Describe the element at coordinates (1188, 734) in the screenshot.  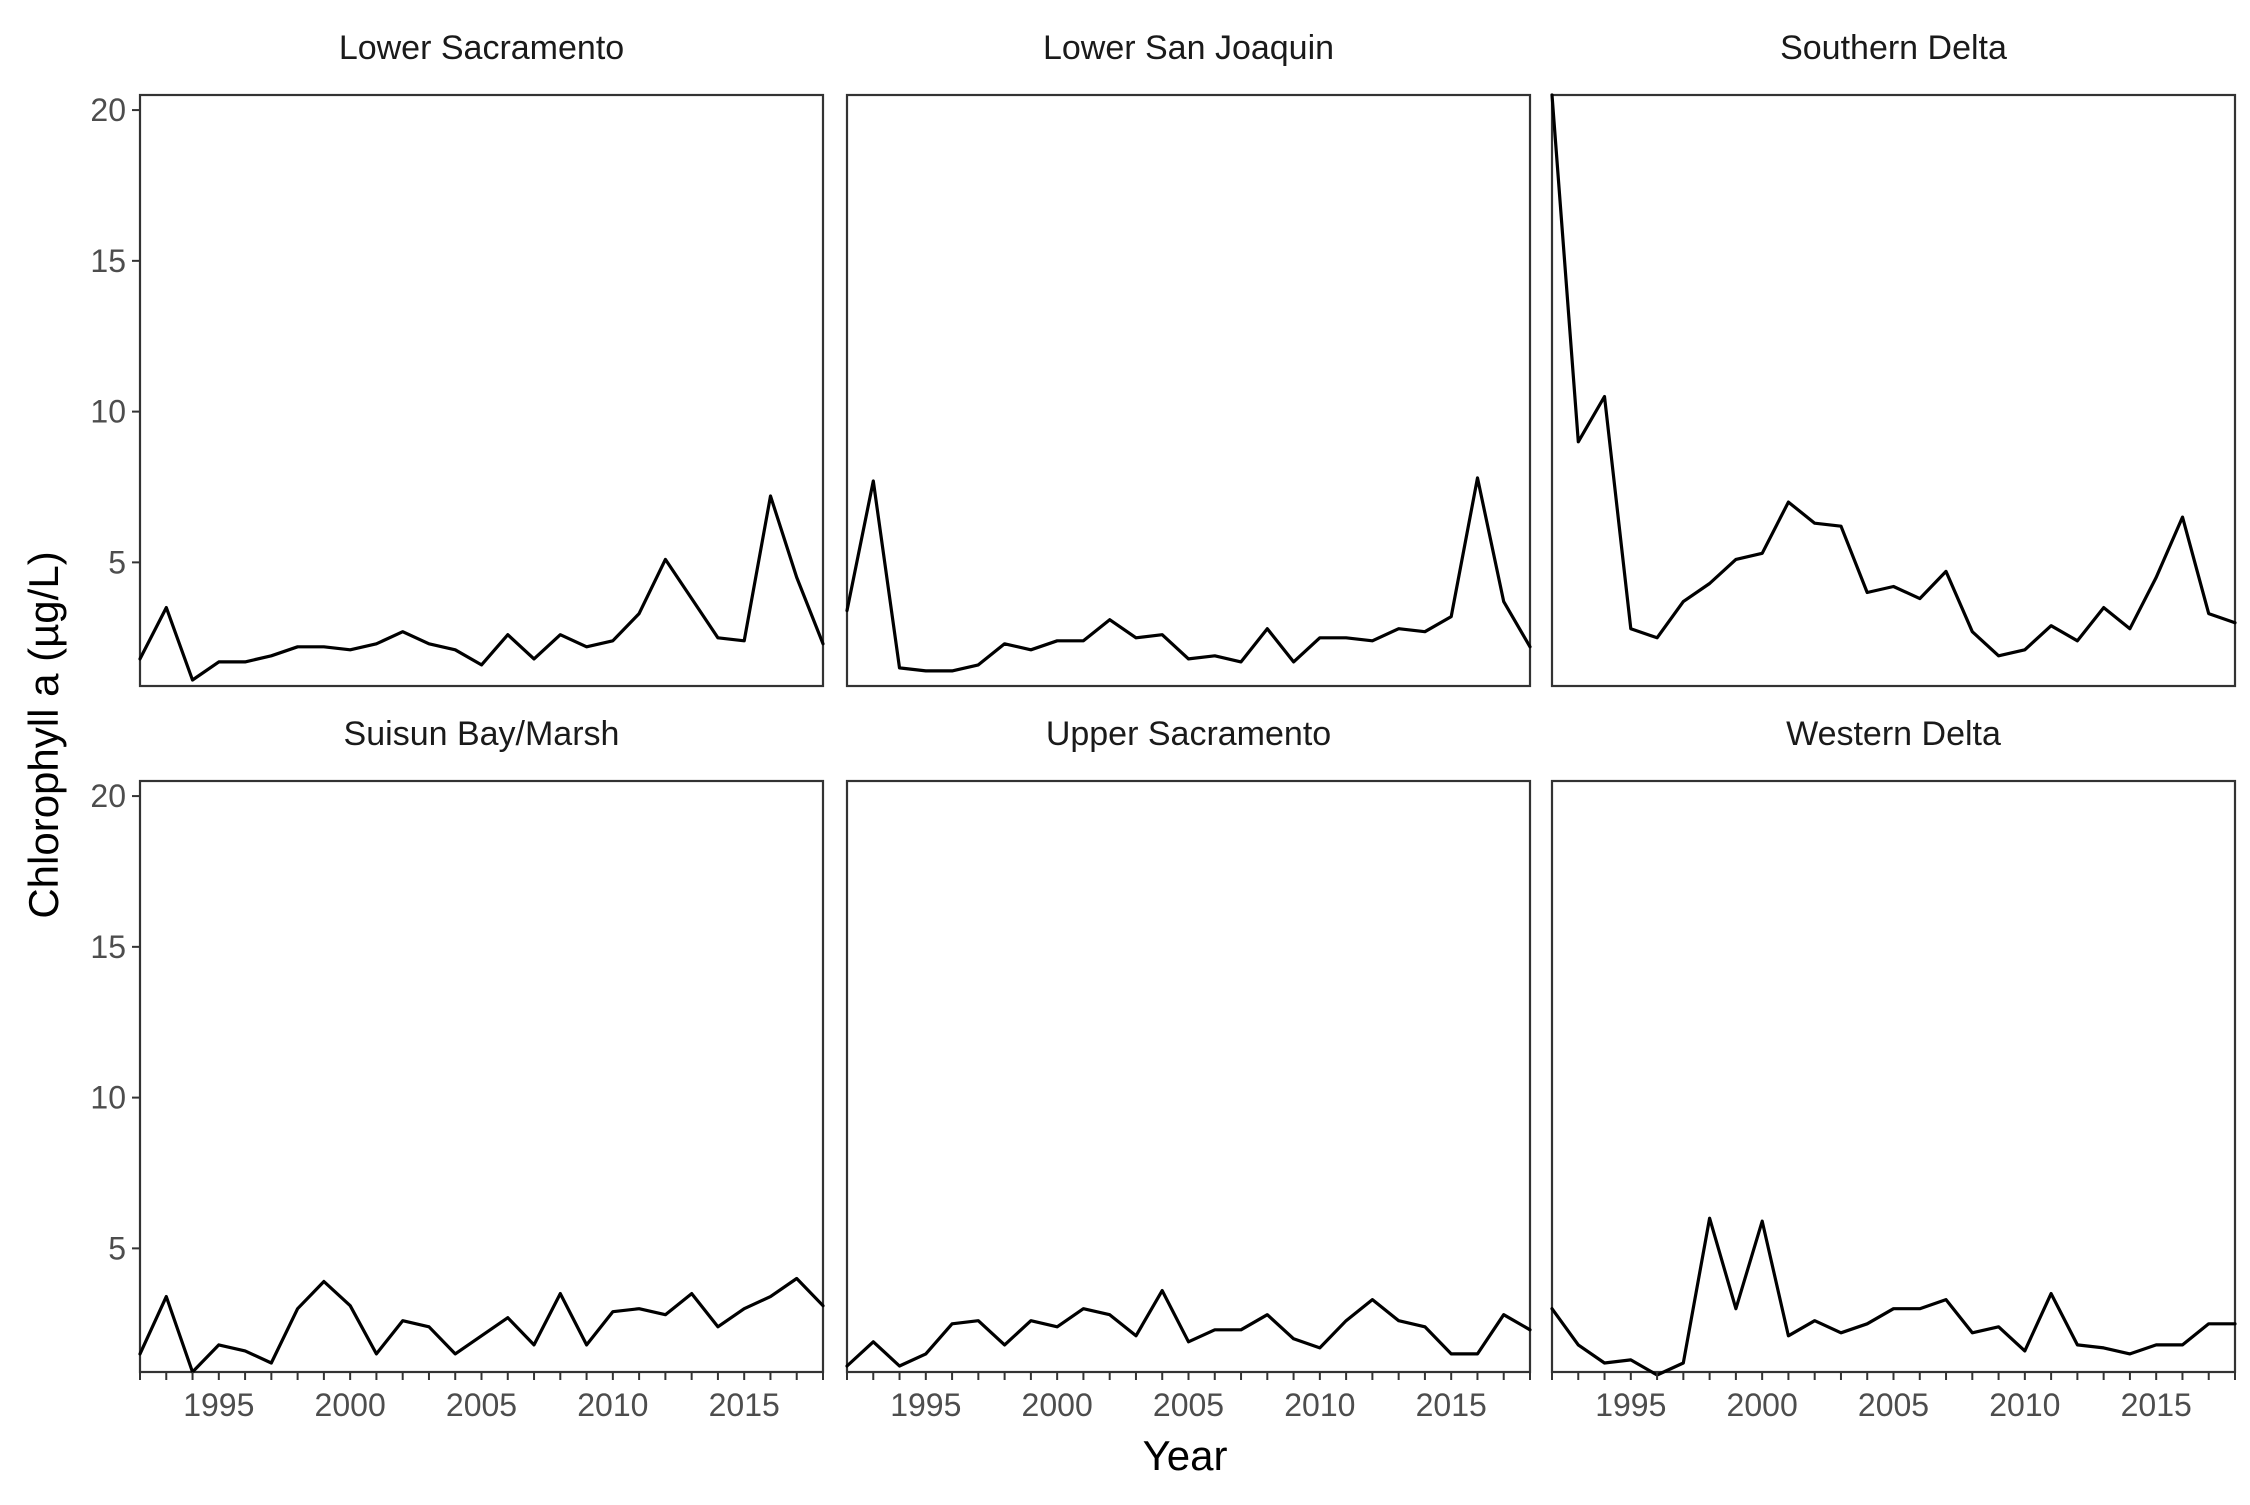
I see `panel-title: Upper Sacramento` at that location.